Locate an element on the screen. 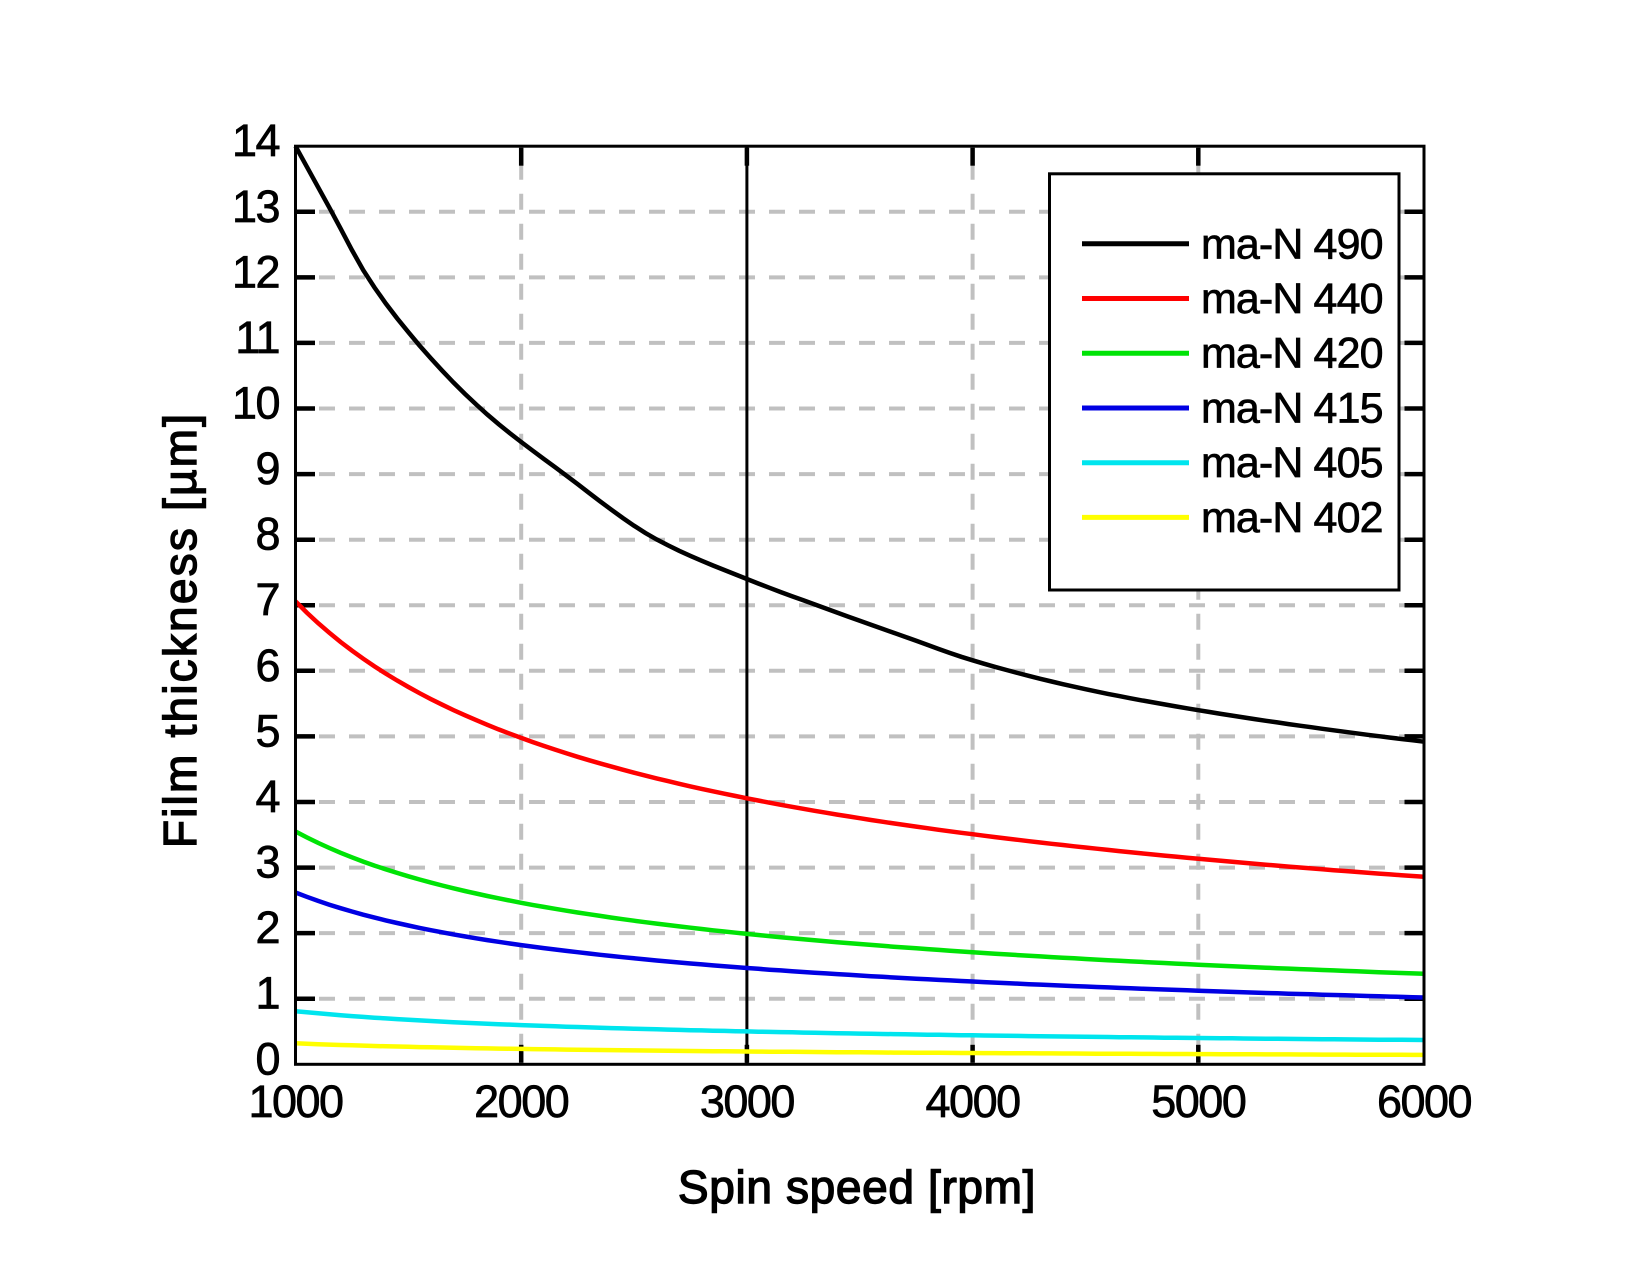 This screenshot has height=1279, width=1650. svg-text: 6 is located at coordinates (267, 665).